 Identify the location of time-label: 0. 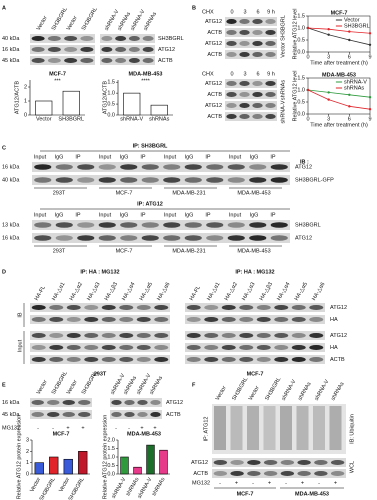
(231, 12).